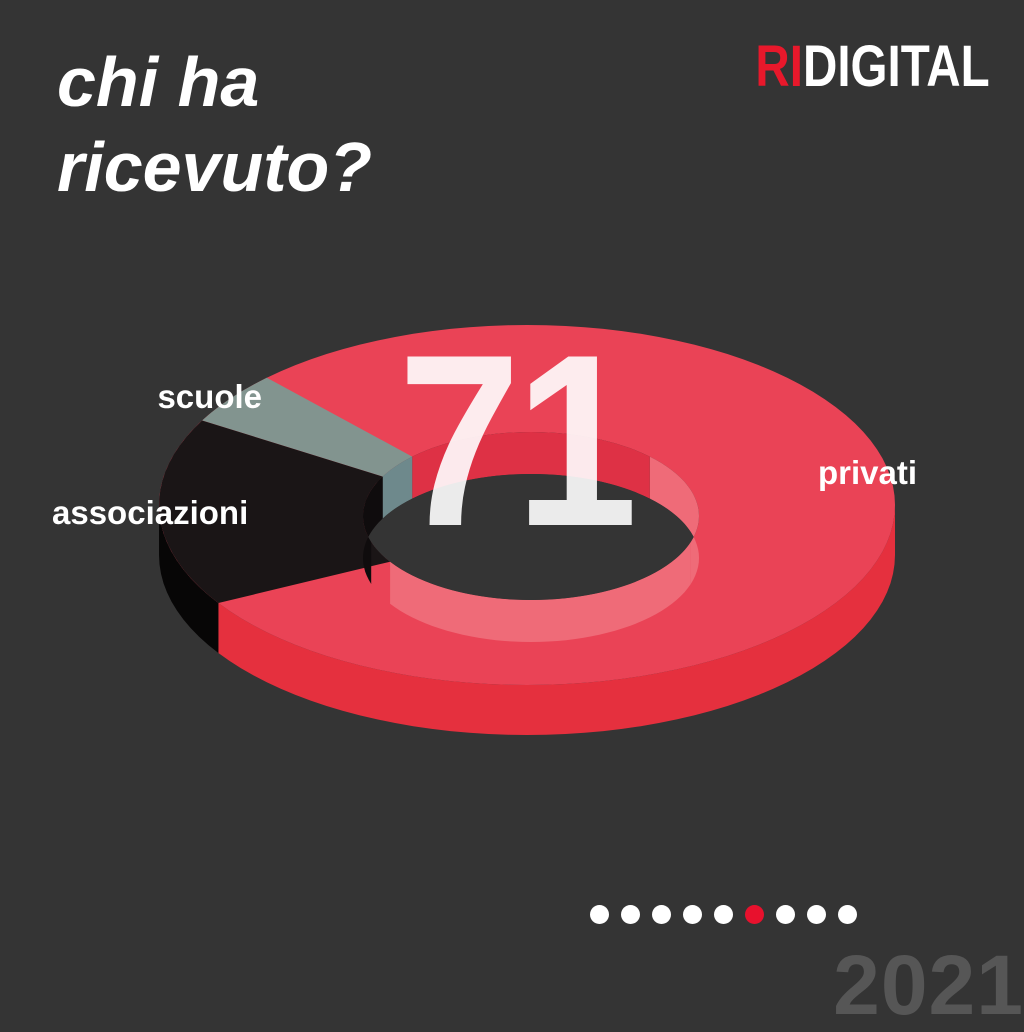  Describe the element at coordinates (531, 537) in the screenshot. I see `donut-hole` at that location.